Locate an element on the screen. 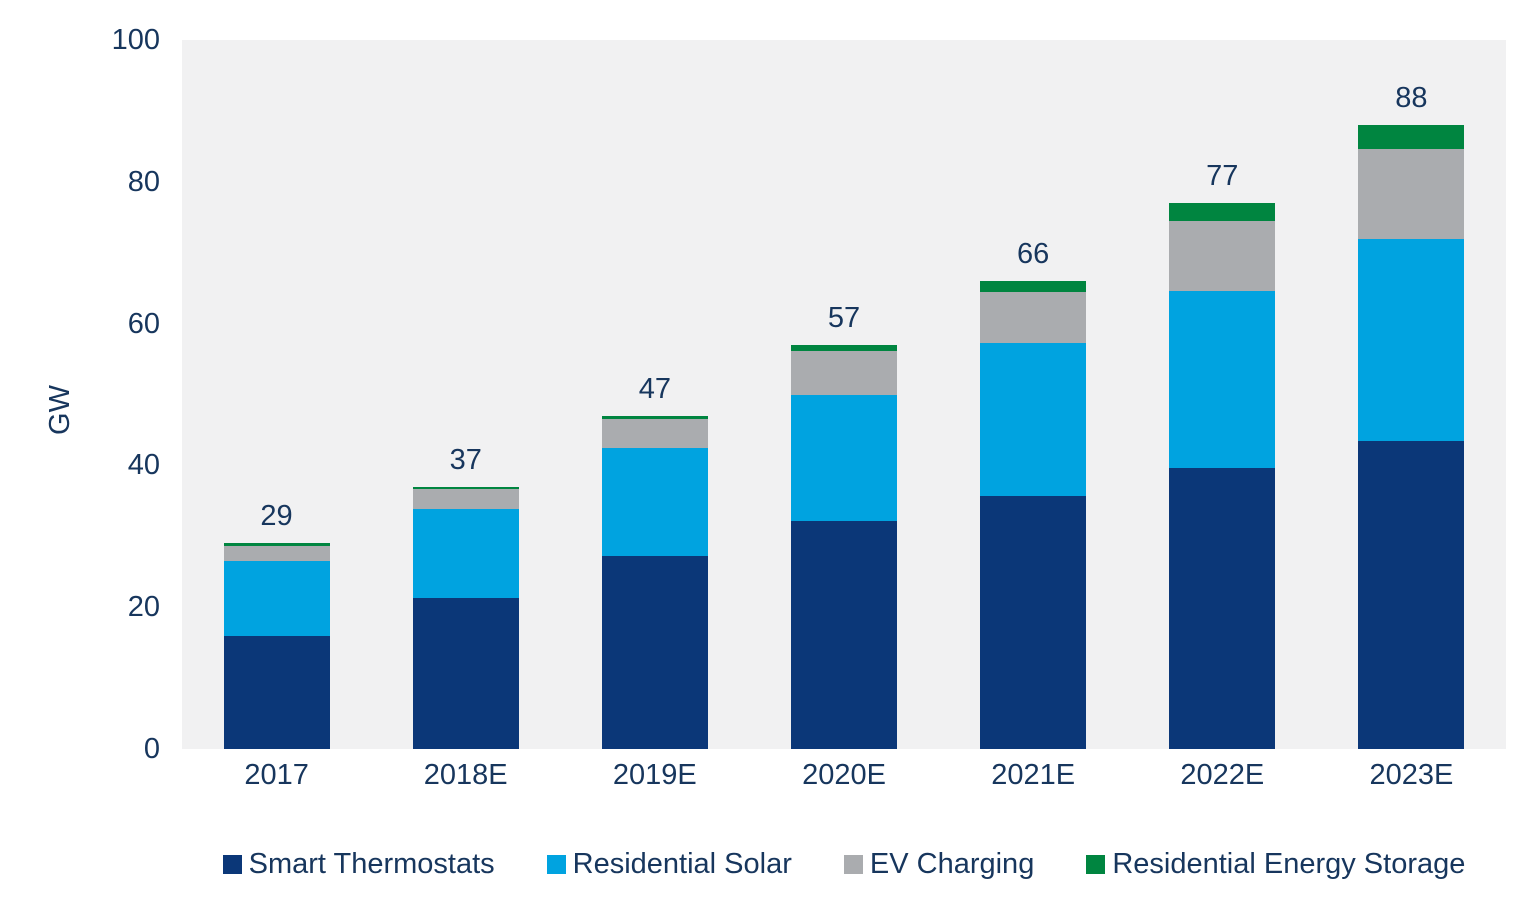  bar-2023e is located at coordinates (1411, 437).